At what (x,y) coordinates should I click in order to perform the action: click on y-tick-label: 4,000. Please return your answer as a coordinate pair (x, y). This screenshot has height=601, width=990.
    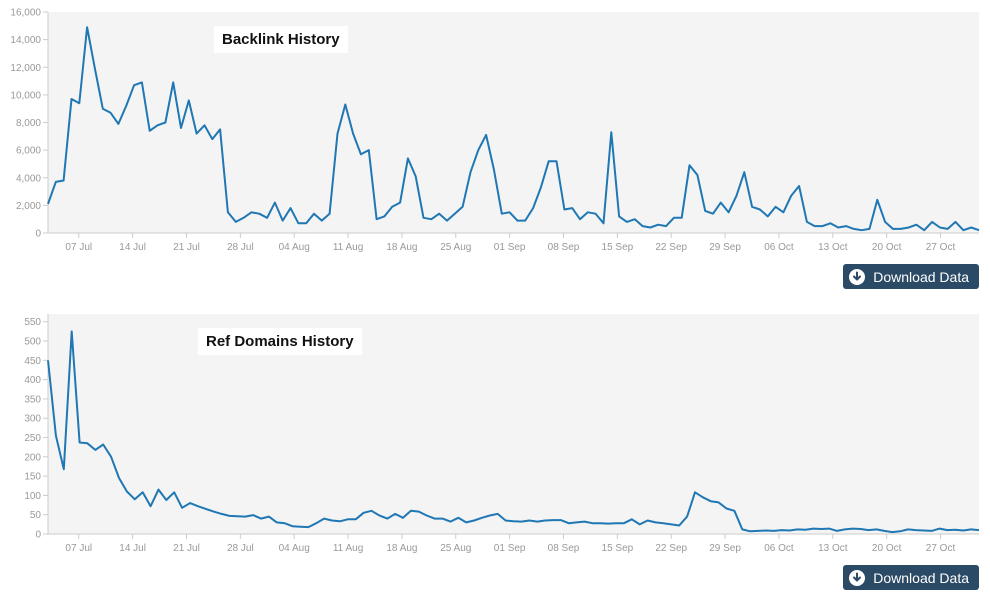
    Looking at the image, I should click on (28, 178).